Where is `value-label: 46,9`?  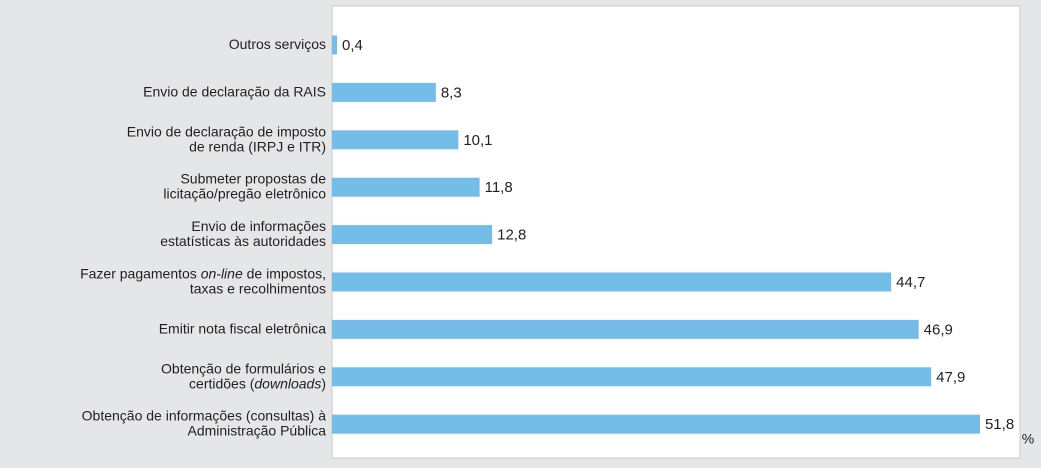
value-label: 46,9 is located at coordinates (938, 329).